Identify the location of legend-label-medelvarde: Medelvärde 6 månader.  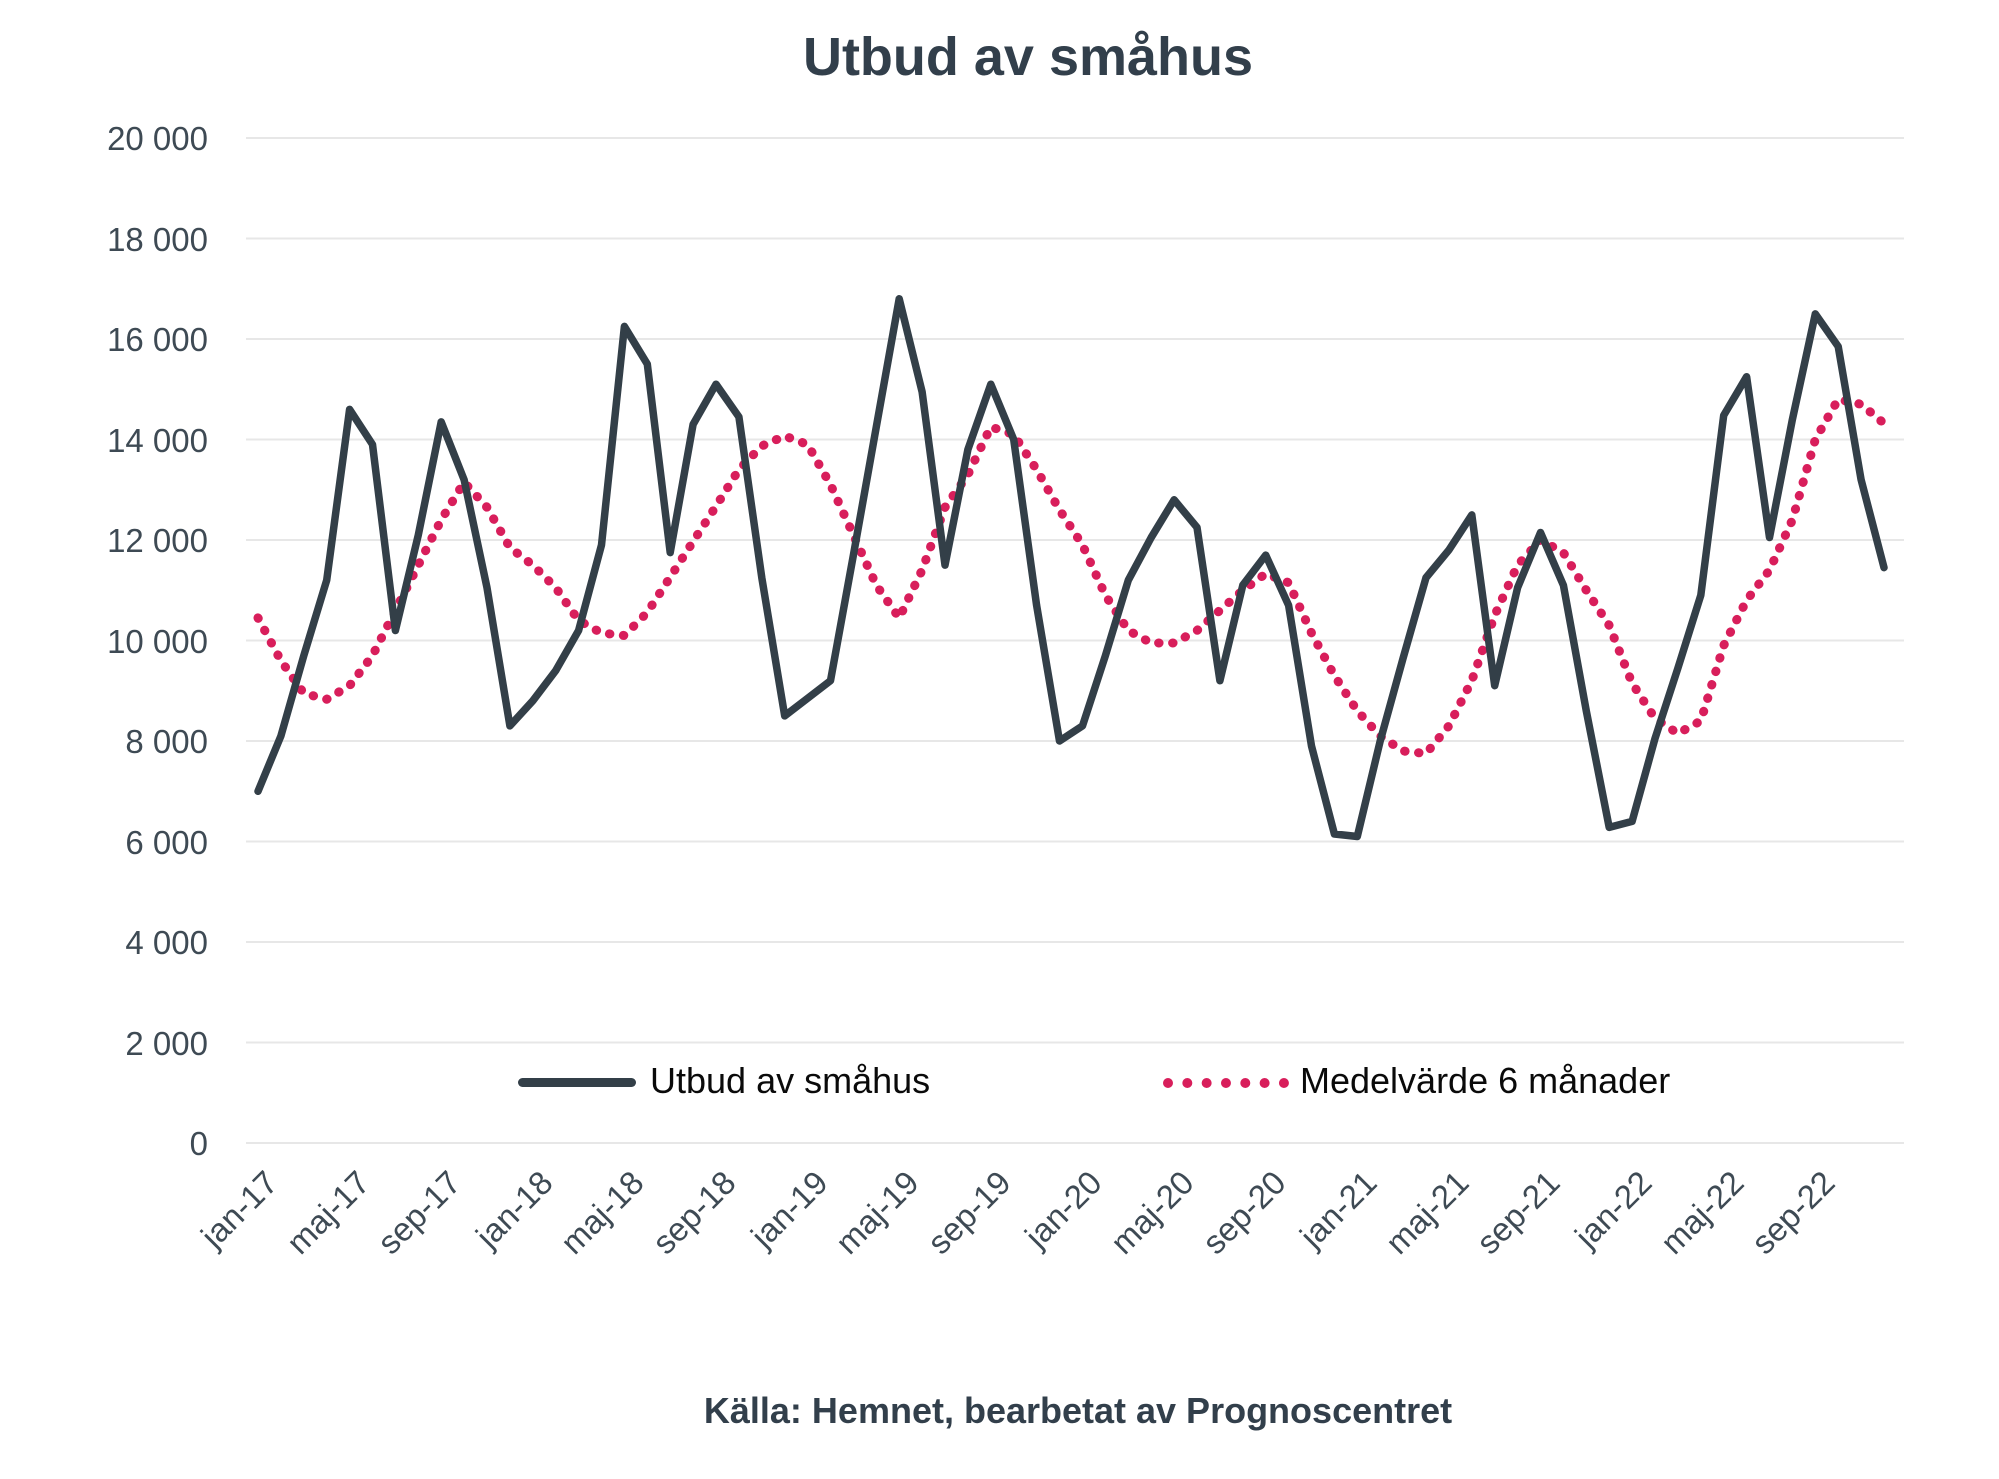
(1485, 1080).